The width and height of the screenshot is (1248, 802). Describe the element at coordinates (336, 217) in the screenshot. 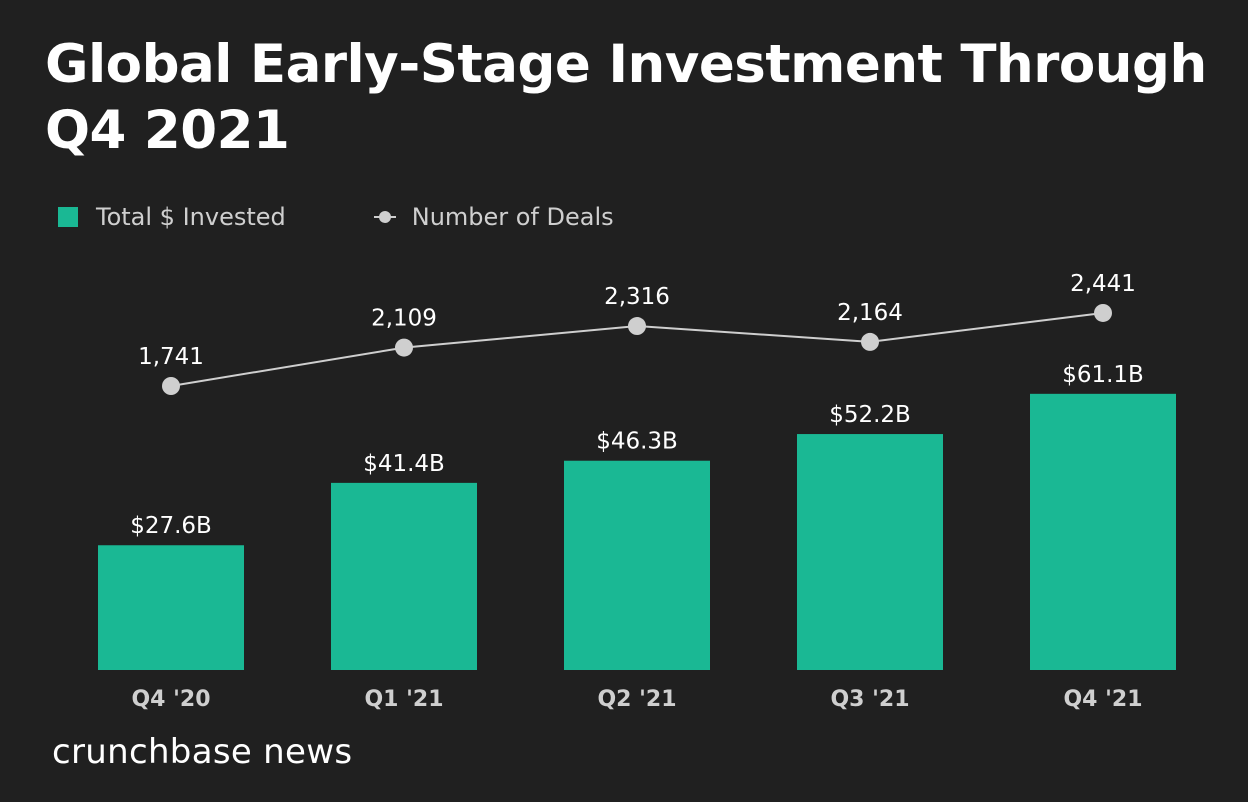

I see `legend: Total $ Invested Number of Deals` at that location.